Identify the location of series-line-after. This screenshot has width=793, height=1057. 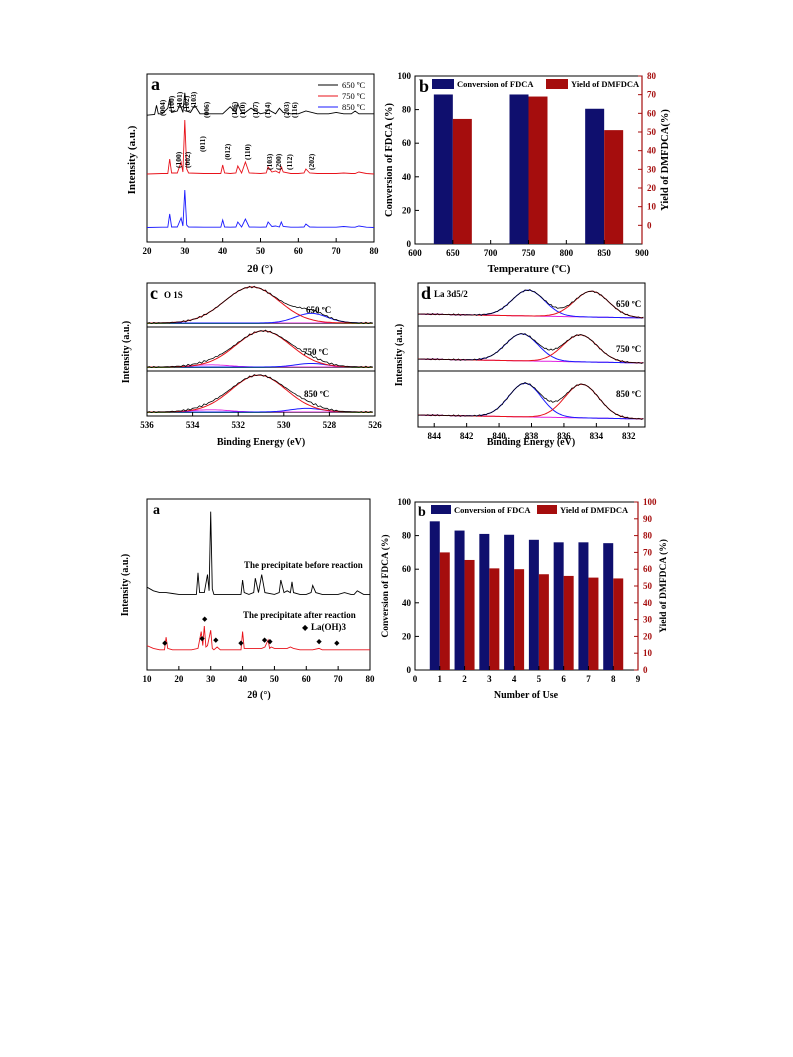
(258, 638).